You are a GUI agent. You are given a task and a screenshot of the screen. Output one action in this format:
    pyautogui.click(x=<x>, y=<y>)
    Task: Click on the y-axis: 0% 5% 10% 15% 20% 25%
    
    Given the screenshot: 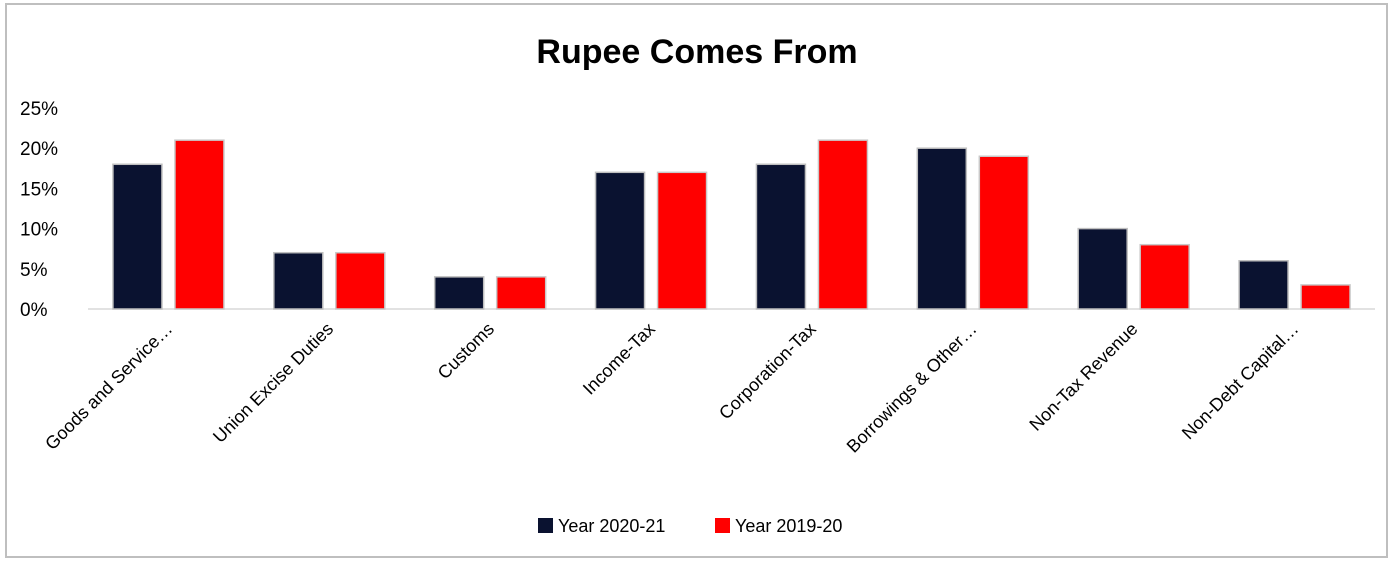 What is the action you would take?
    pyautogui.click(x=39, y=210)
    